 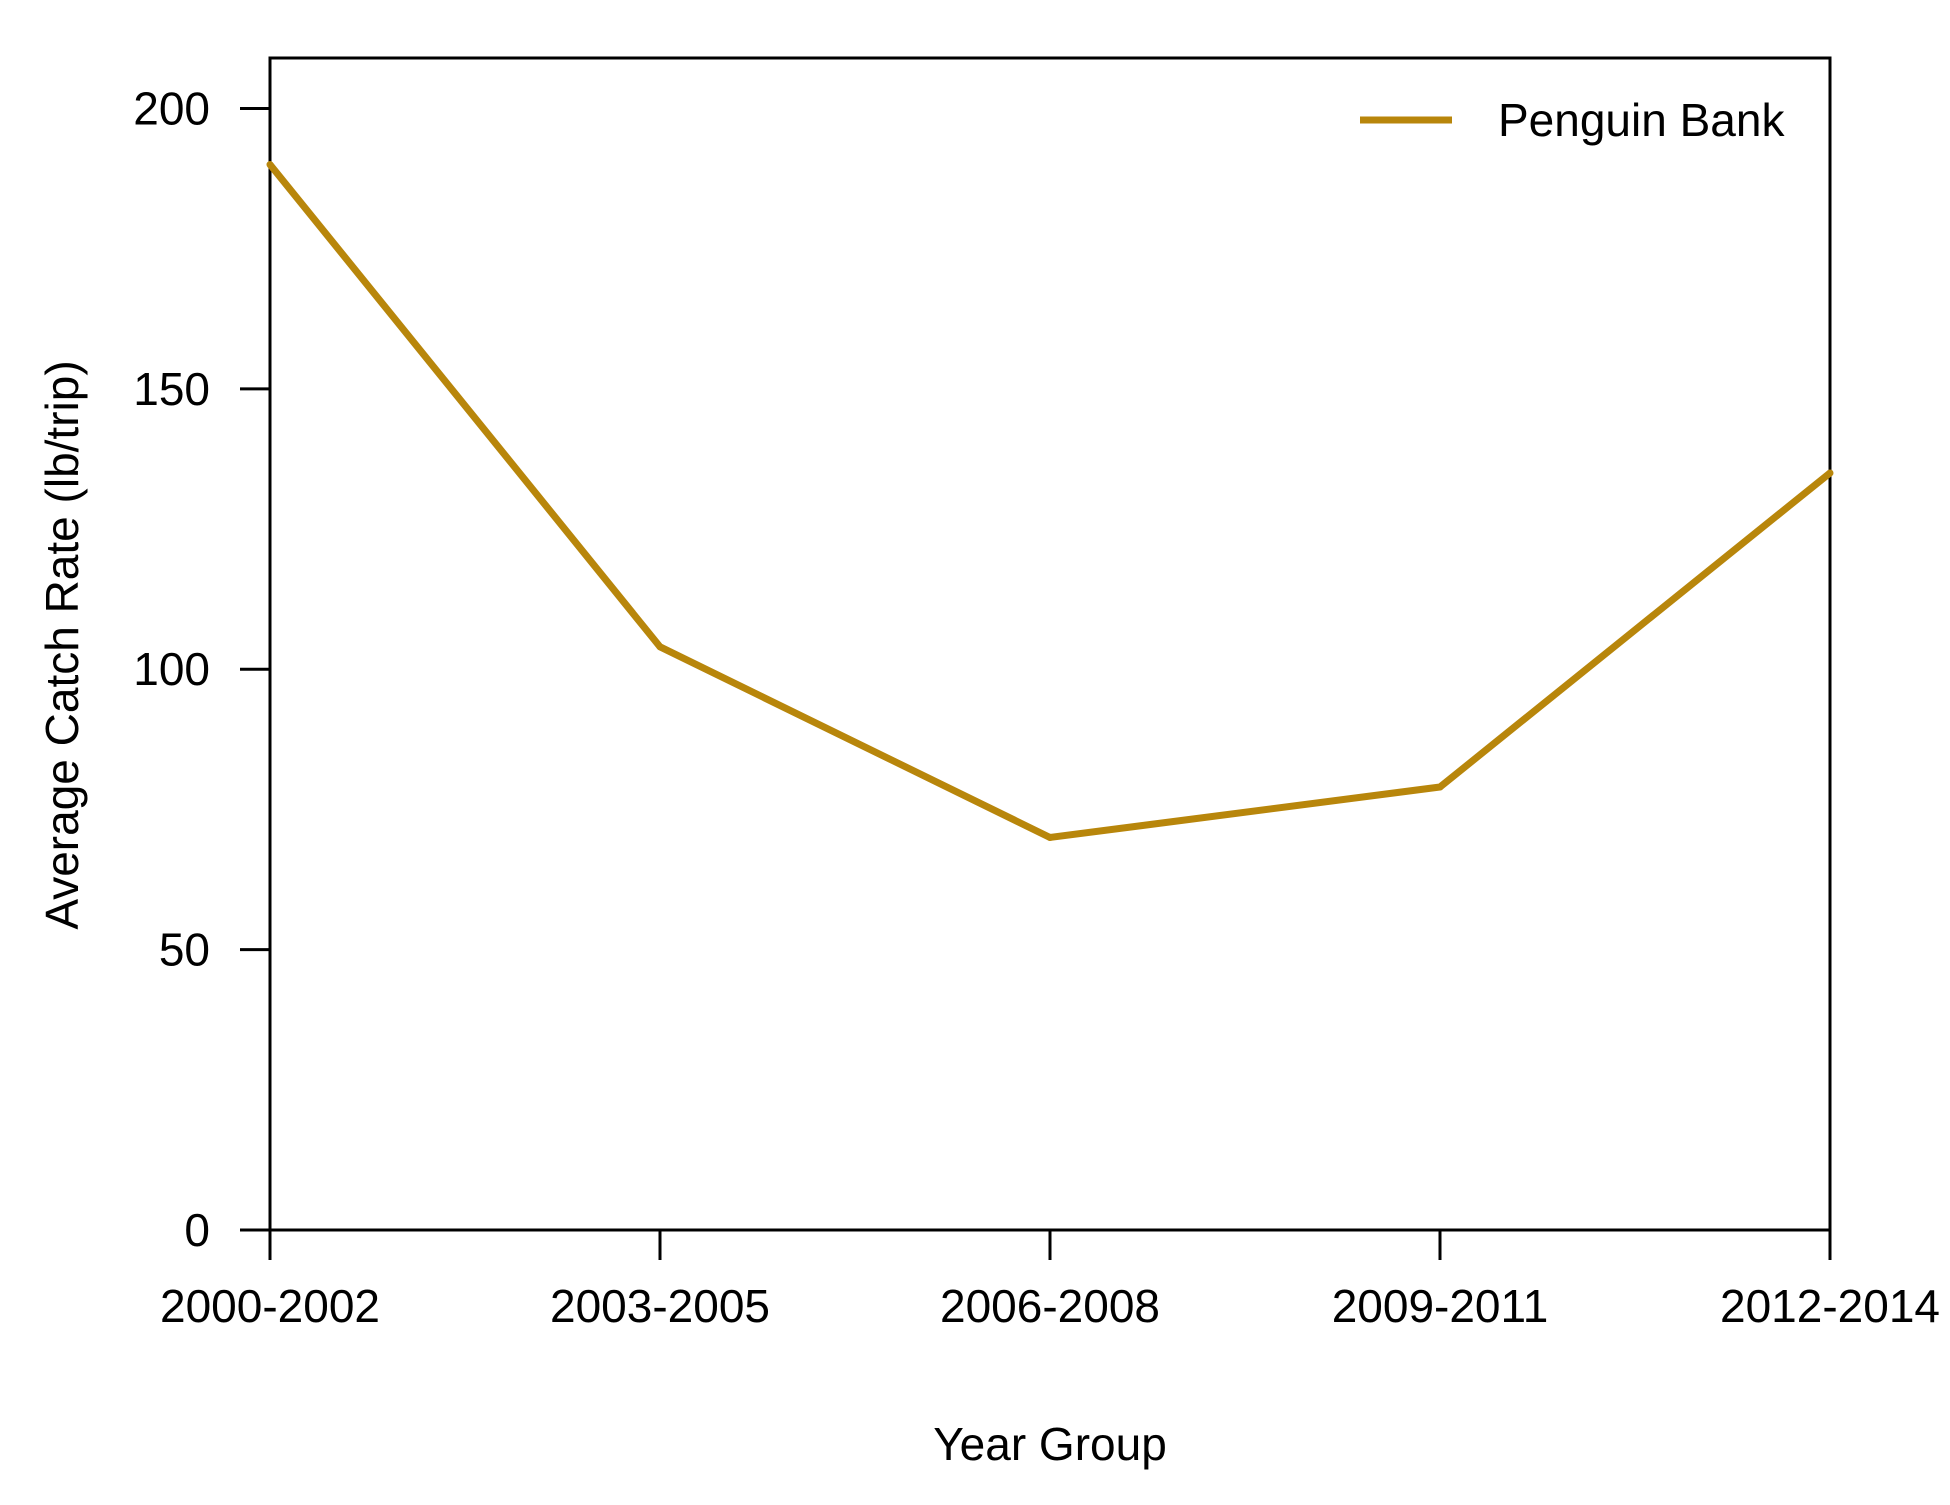 I want to click on y-tick-label: 150, so click(x=171, y=389).